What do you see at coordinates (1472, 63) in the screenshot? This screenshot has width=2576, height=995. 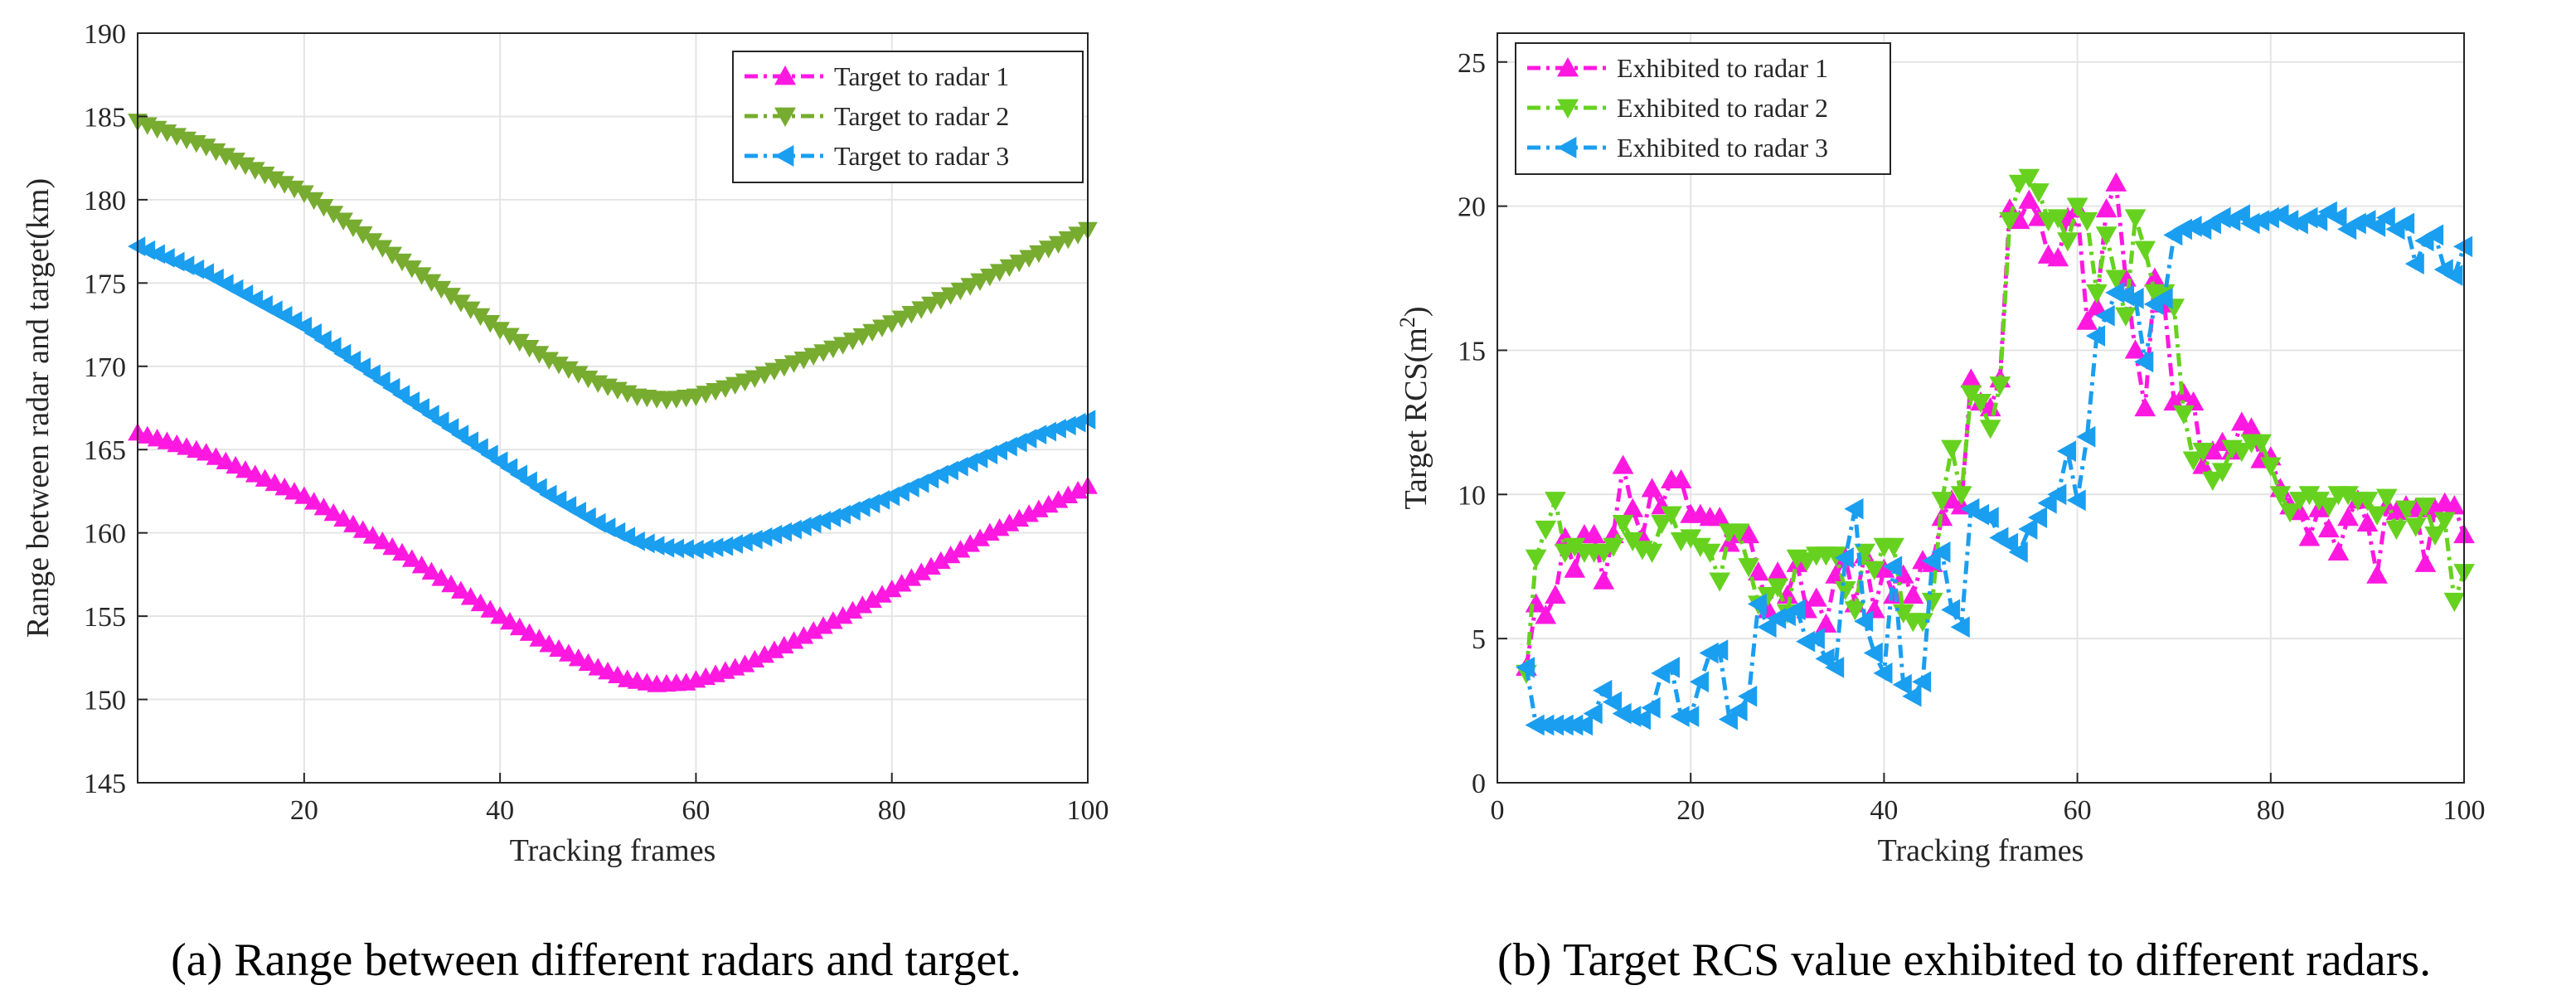 I see `y-tick-label: 25` at bounding box center [1472, 63].